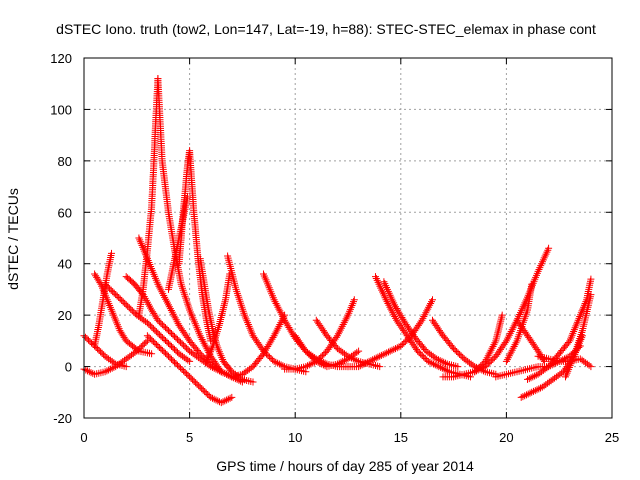 The width and height of the screenshot is (640, 480). What do you see at coordinates (83, 437) in the screenshot?
I see `x-tick-label: 0` at bounding box center [83, 437].